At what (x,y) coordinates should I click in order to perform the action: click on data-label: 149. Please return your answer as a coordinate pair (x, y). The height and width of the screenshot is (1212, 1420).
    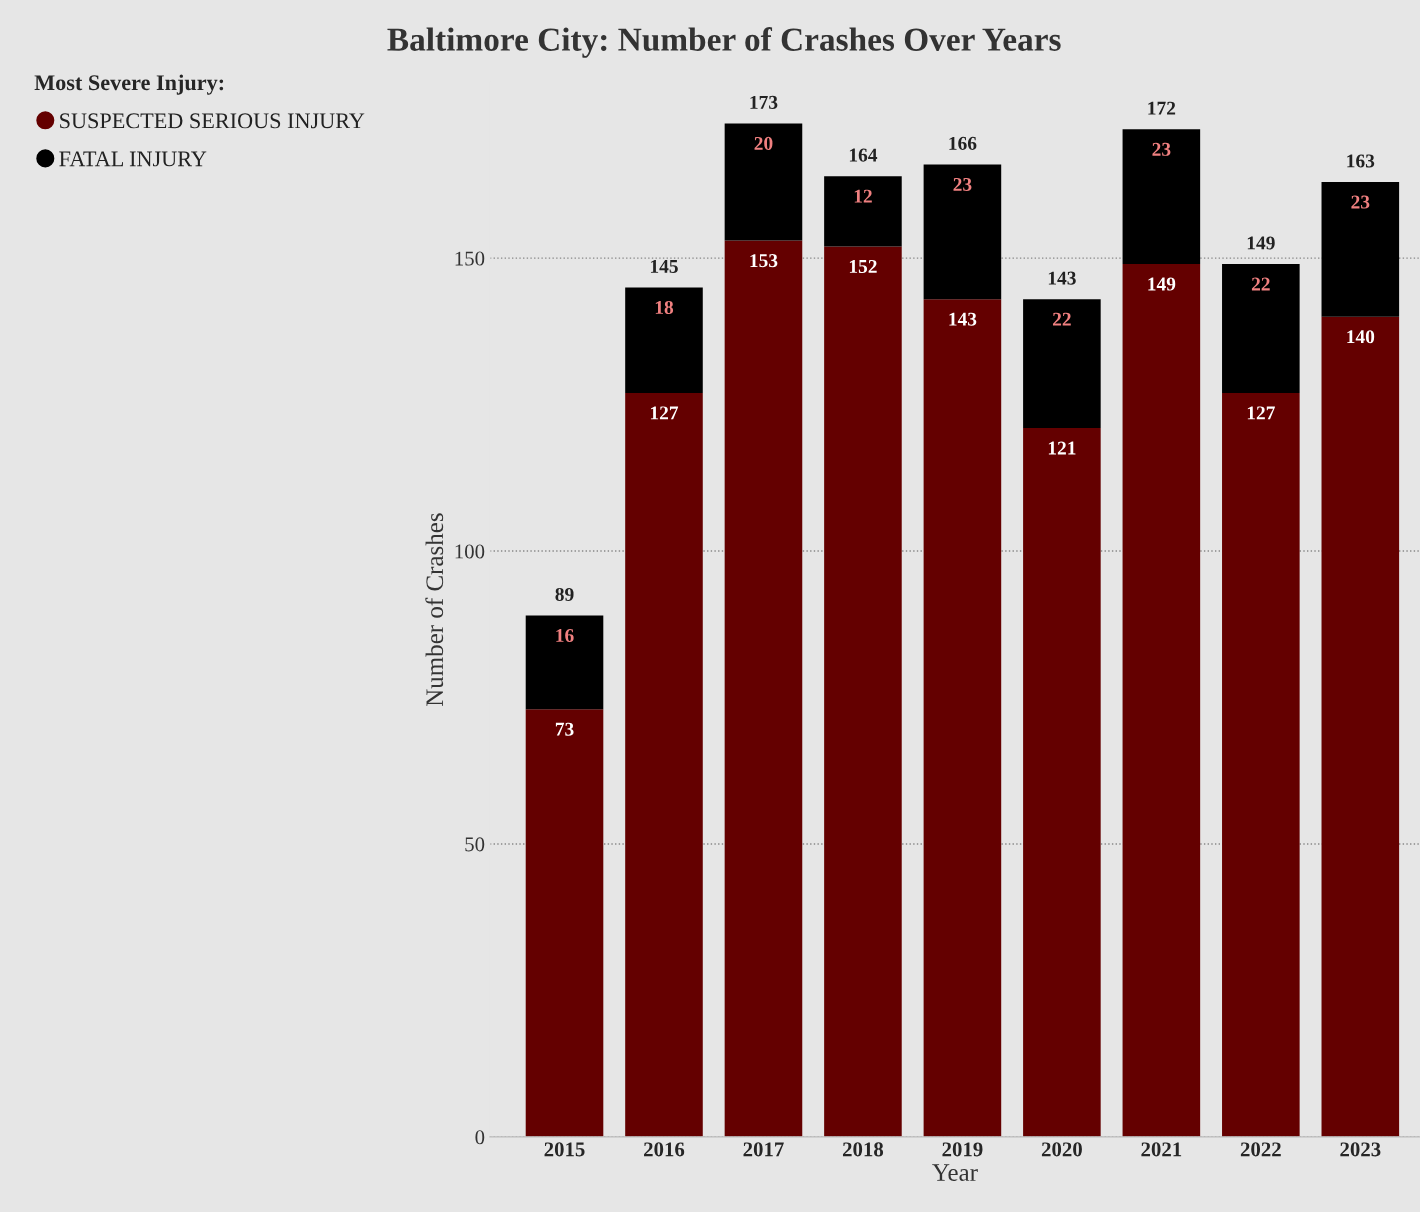
    Looking at the image, I should click on (1162, 284).